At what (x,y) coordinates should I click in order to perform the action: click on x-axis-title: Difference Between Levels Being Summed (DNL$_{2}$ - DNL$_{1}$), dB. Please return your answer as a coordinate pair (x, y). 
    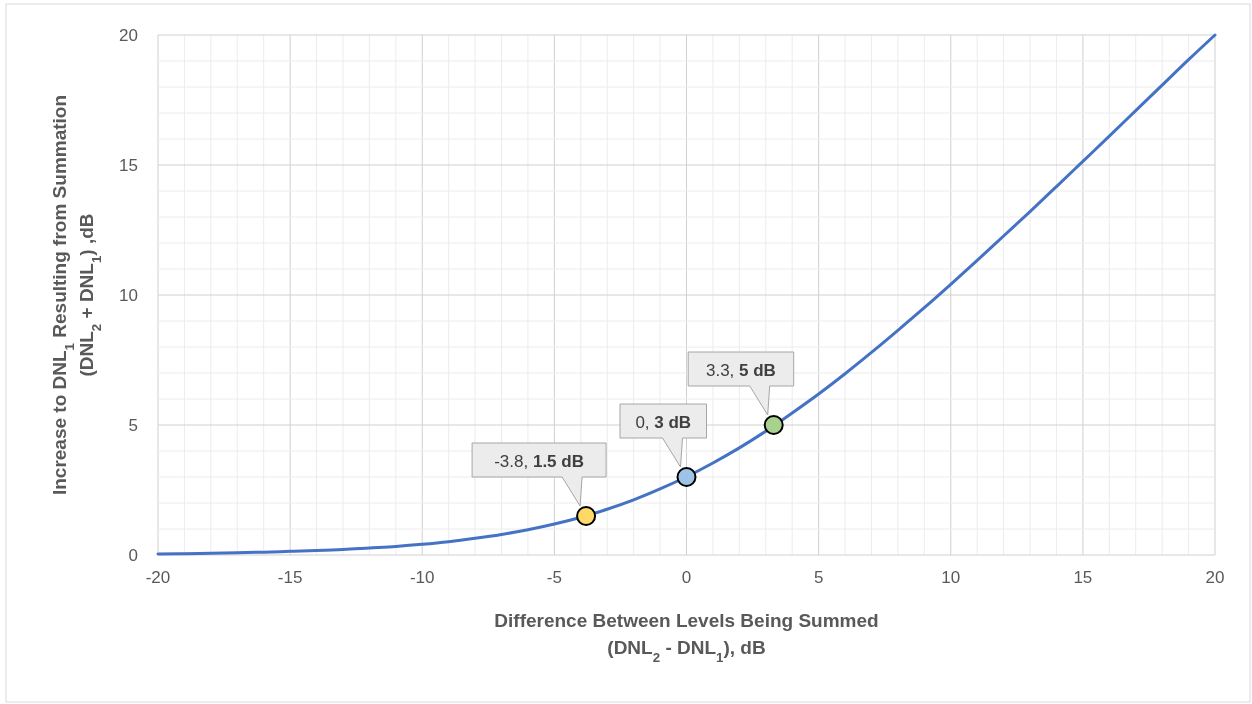
    Looking at the image, I should click on (686, 637).